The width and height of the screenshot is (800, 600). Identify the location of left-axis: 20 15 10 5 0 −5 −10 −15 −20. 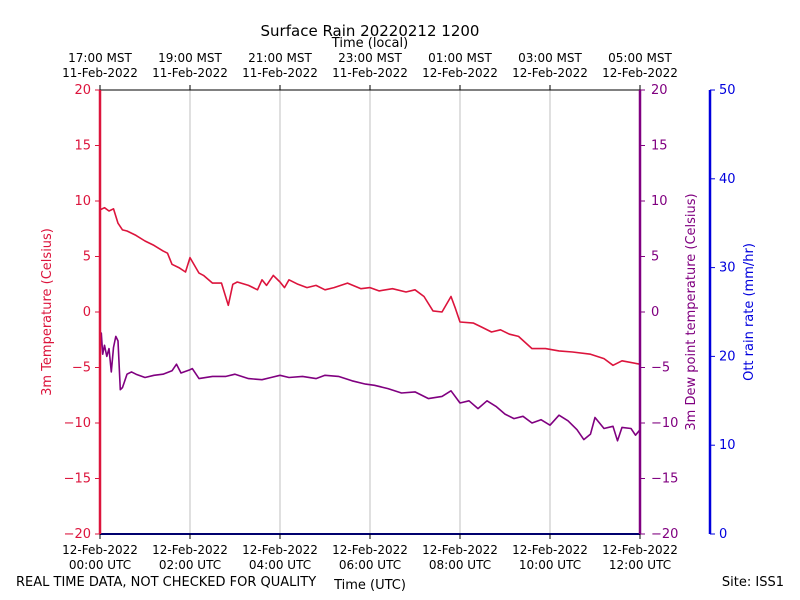
(83, 312).